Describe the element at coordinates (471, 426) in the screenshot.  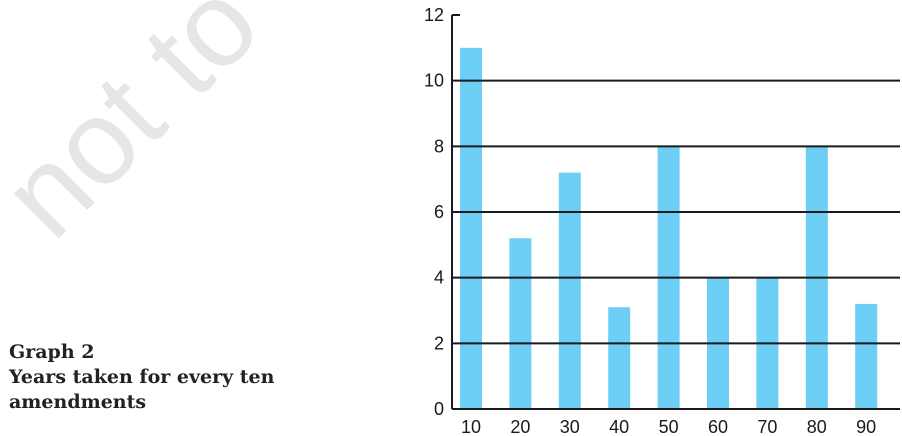
I see `x-tick-label-10: 10` at that location.